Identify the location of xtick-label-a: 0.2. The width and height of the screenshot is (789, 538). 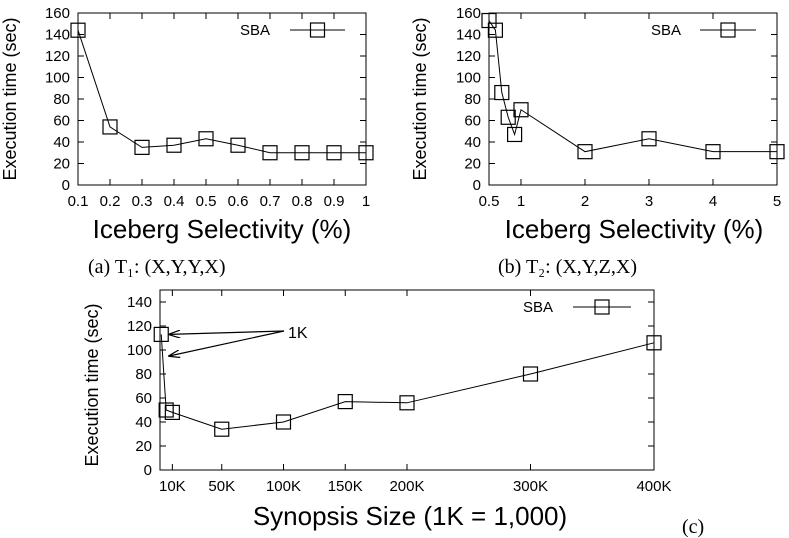
(110, 201).